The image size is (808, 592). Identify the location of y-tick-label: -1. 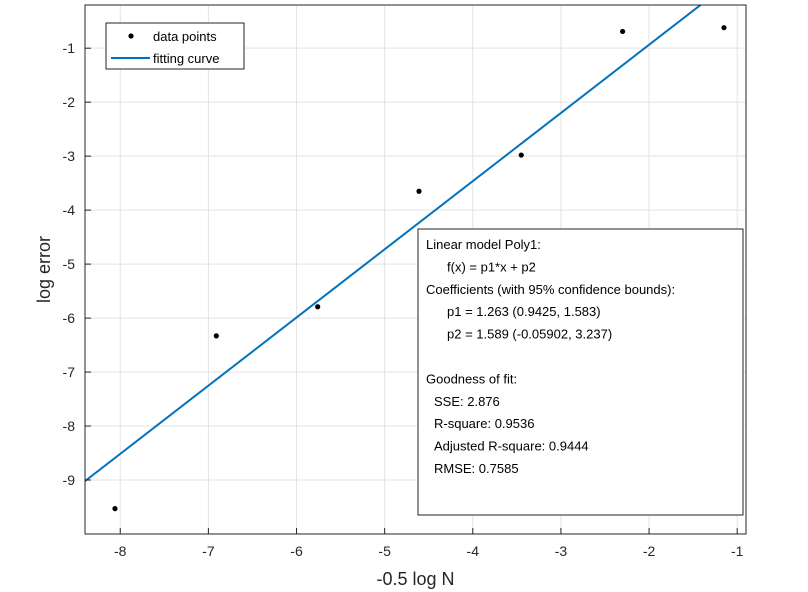
(69, 48).